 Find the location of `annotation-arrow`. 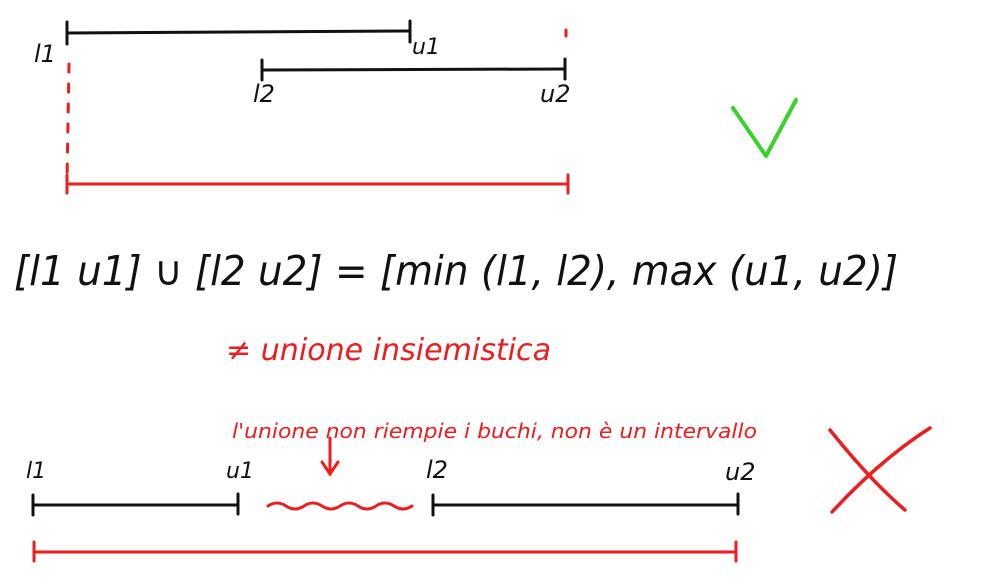

annotation-arrow is located at coordinates (330, 456).